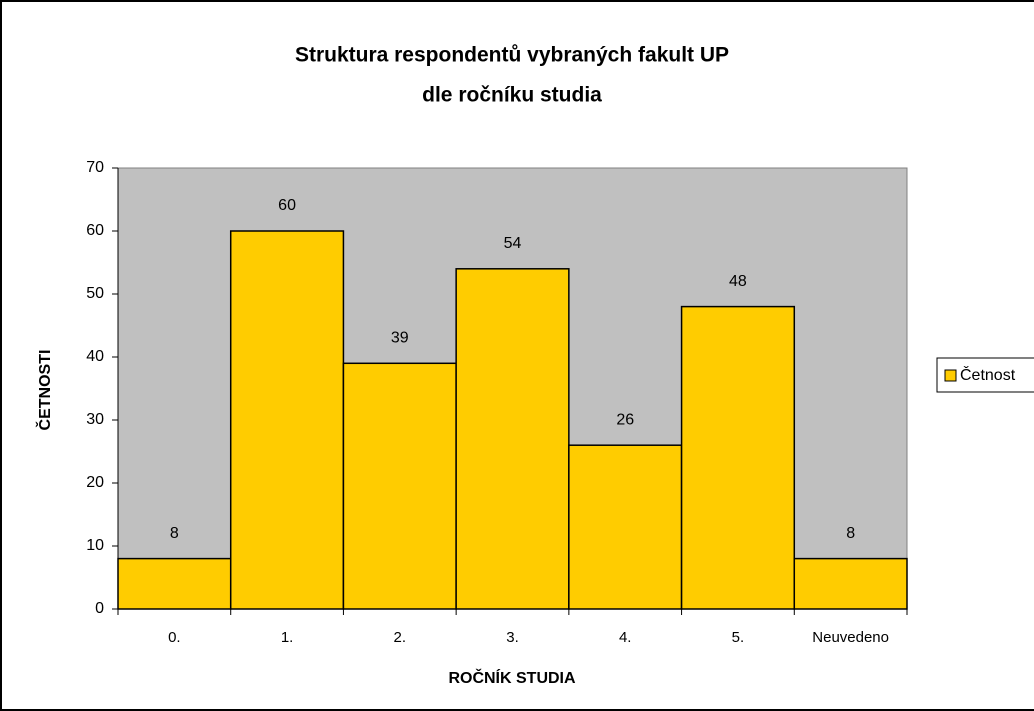 This screenshot has width=1034, height=711. What do you see at coordinates (625, 419) in the screenshot?
I see `data-label: 26` at bounding box center [625, 419].